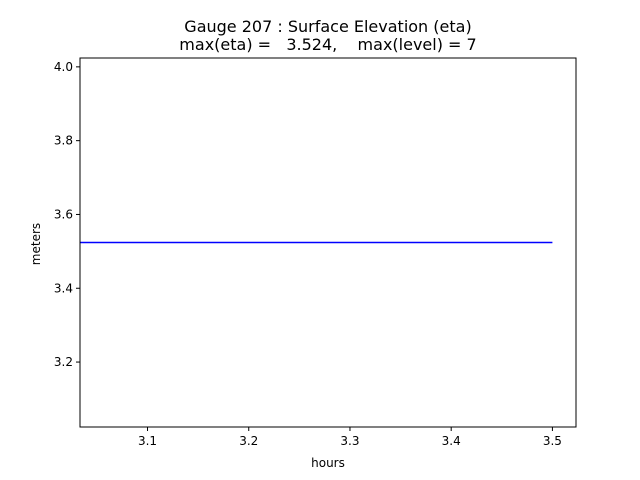 The image size is (640, 480). Describe the element at coordinates (63, 288) in the screenshot. I see `y-tick-label: 3.4` at that location.